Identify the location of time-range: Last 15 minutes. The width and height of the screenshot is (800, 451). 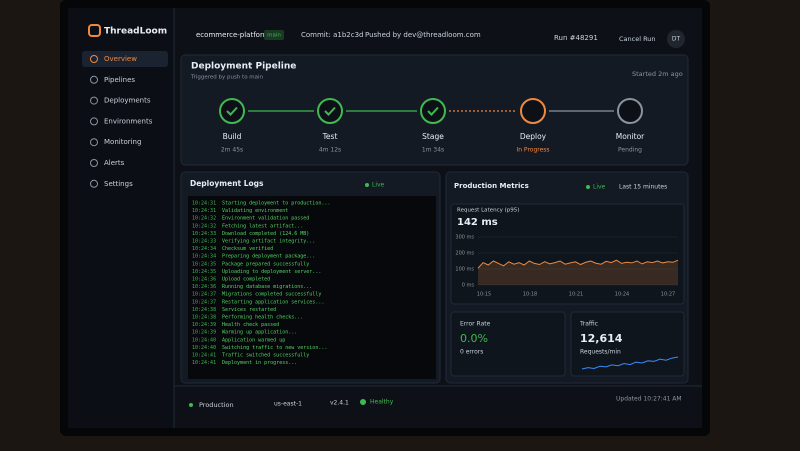
(643, 187).